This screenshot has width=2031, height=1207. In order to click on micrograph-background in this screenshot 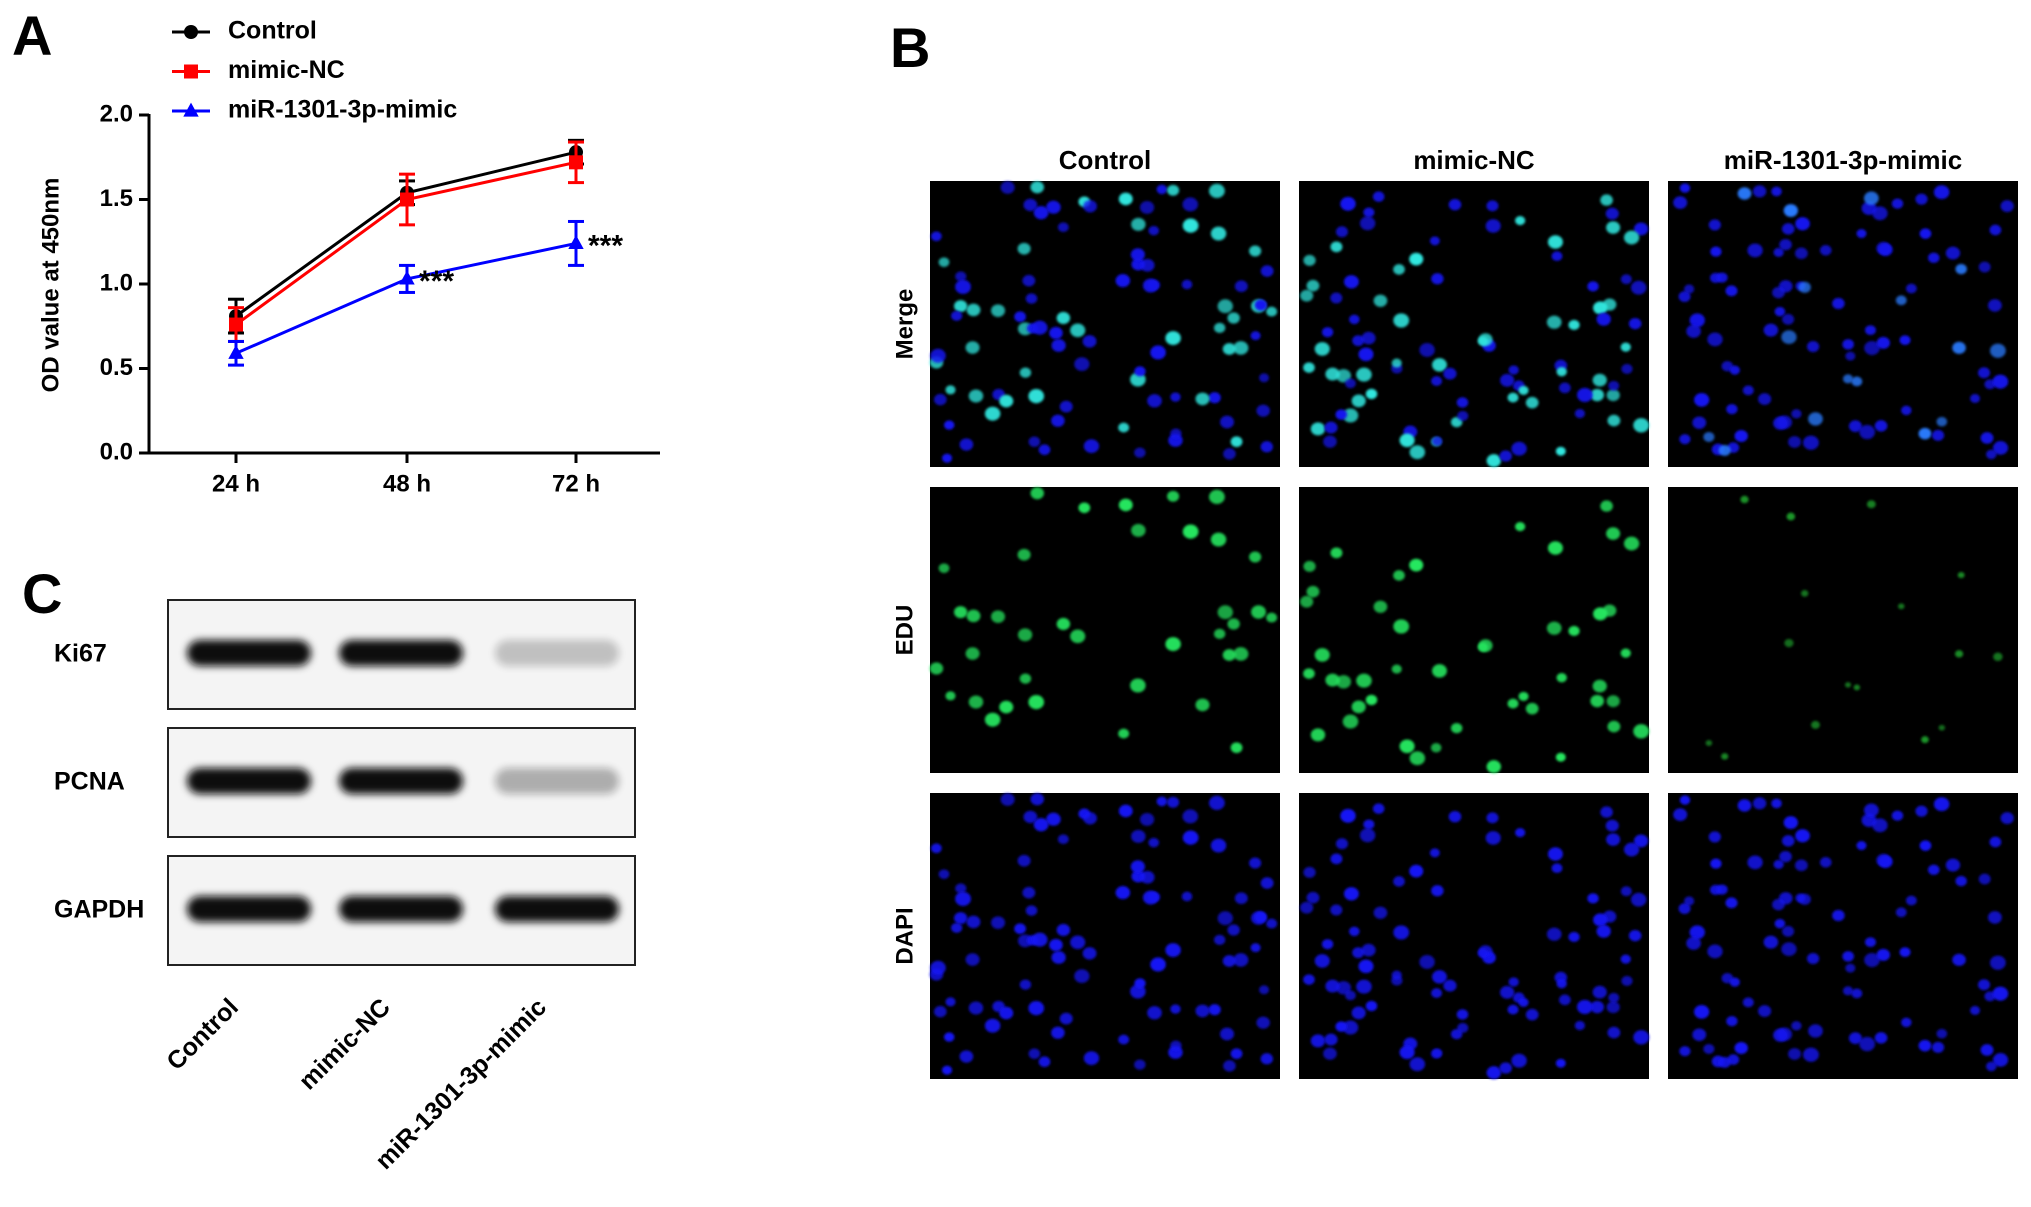, I will do `click(1474, 936)`.